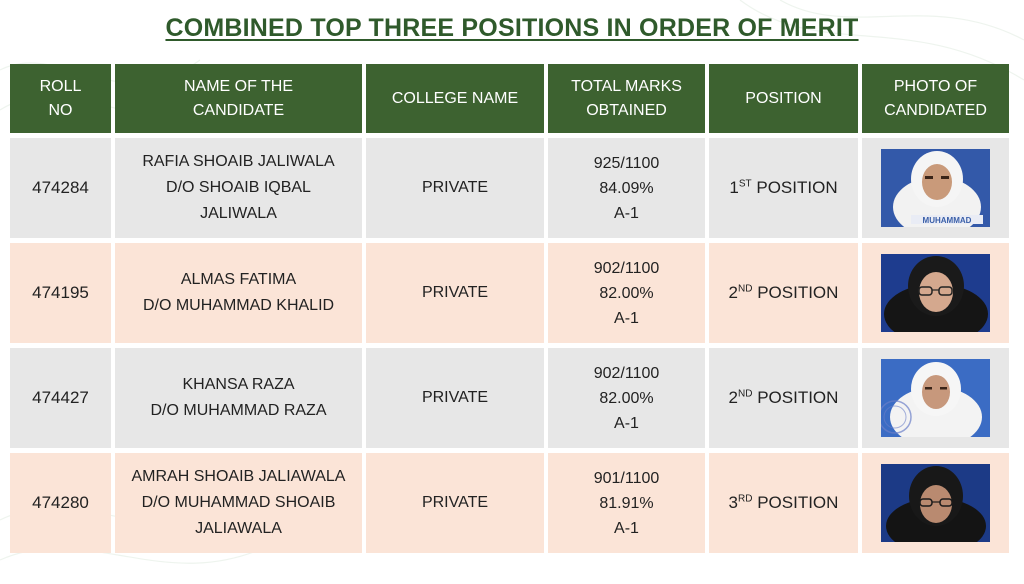 The height and width of the screenshot is (584, 1024). What do you see at coordinates (238, 98) in the screenshot?
I see `header-name: NAME OF THE CANDIDATE` at bounding box center [238, 98].